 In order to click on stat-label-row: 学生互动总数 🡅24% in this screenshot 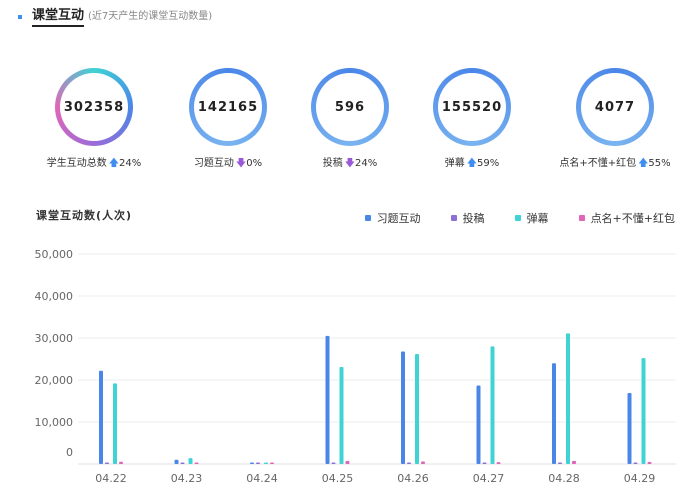, I will do `click(94, 163)`.